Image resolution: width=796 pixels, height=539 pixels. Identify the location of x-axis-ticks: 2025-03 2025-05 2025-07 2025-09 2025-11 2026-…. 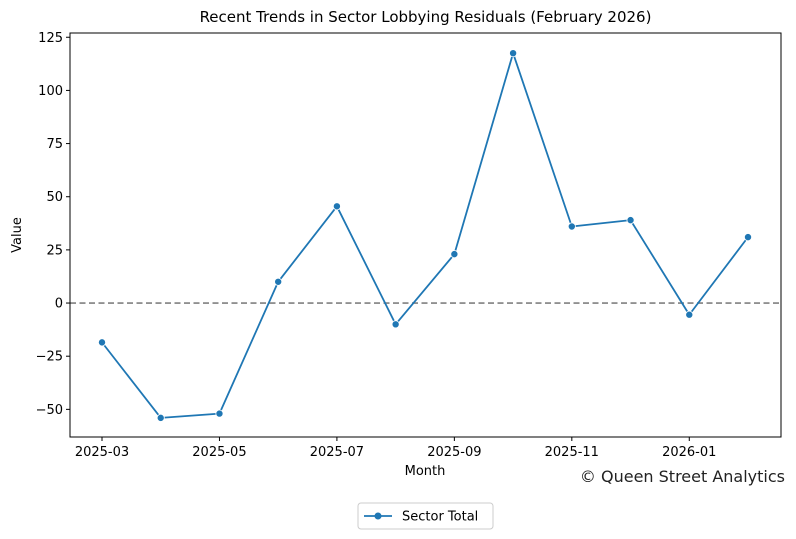
(395, 448).